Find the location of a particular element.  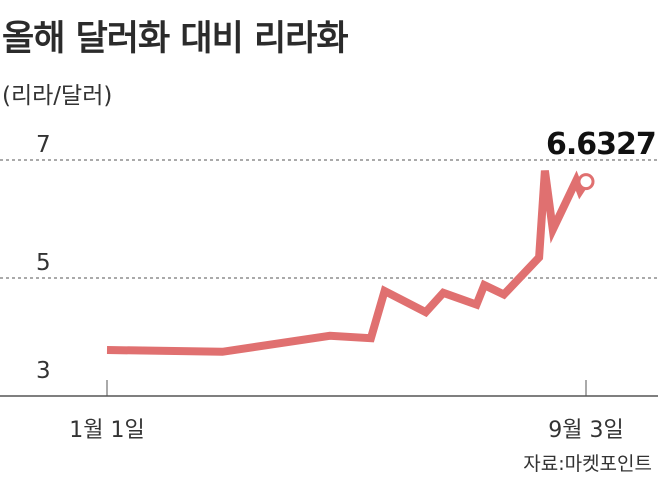

y-tick-label: 5 is located at coordinates (43, 263).